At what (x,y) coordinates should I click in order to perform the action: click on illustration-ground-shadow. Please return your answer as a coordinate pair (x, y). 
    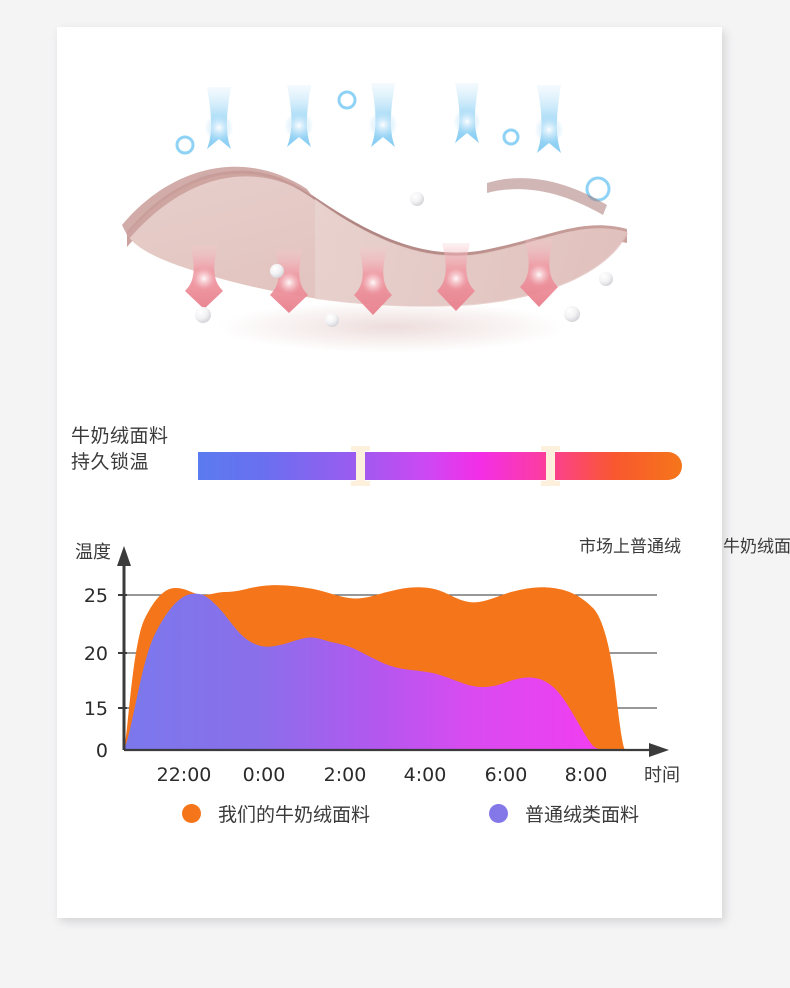
    Looking at the image, I should click on (392, 327).